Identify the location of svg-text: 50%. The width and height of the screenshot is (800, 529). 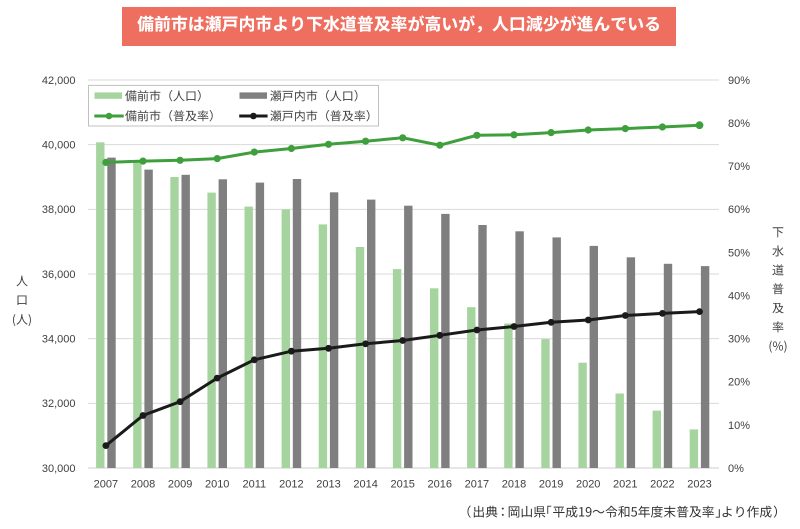
(739, 253).